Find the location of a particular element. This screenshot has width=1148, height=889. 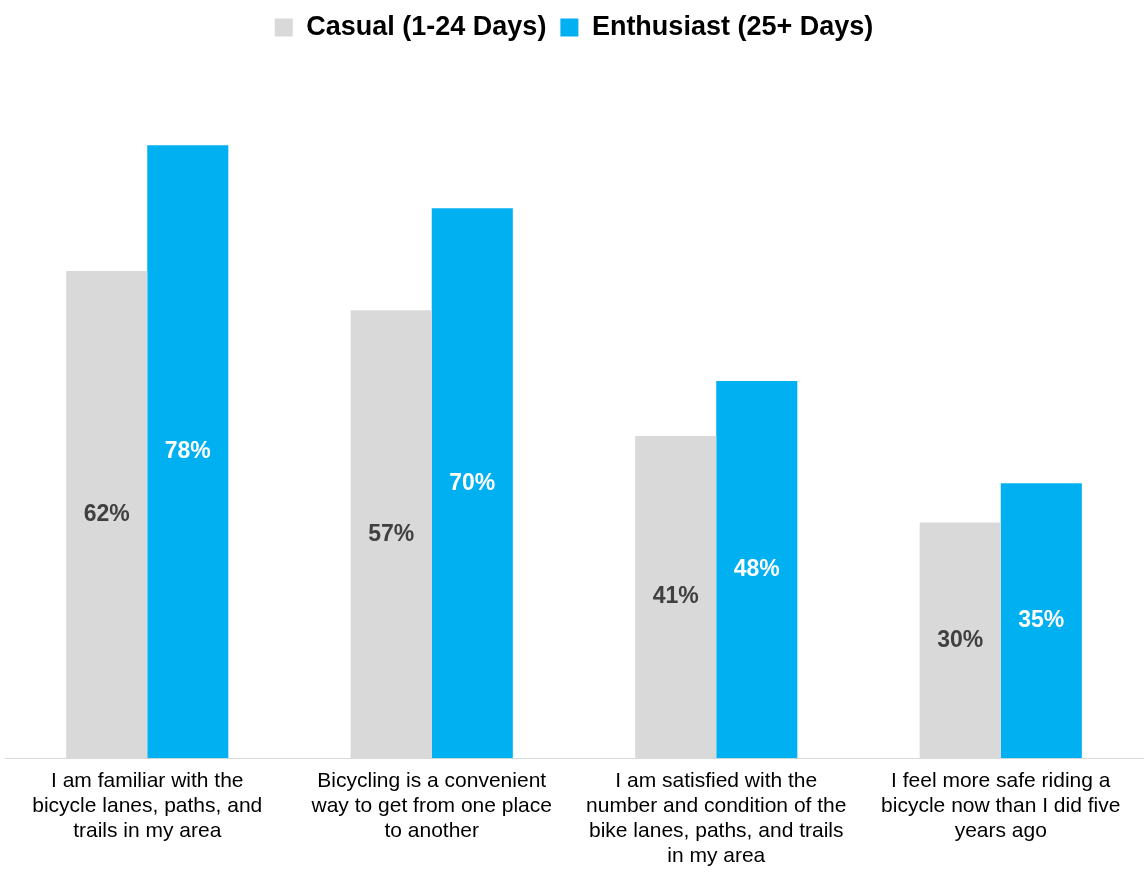

data-label: 78% is located at coordinates (187, 450).